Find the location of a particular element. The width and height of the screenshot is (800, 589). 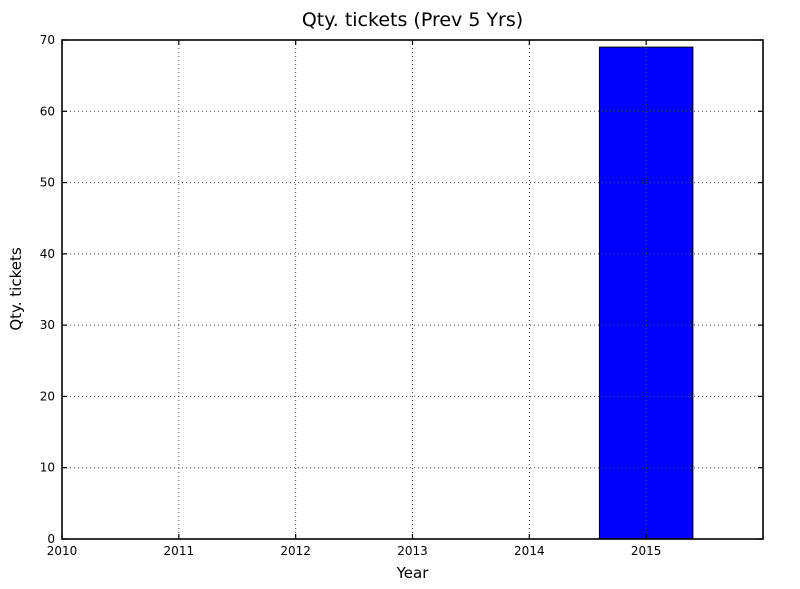

x-tick-label-2013: 2013 is located at coordinates (412, 551).